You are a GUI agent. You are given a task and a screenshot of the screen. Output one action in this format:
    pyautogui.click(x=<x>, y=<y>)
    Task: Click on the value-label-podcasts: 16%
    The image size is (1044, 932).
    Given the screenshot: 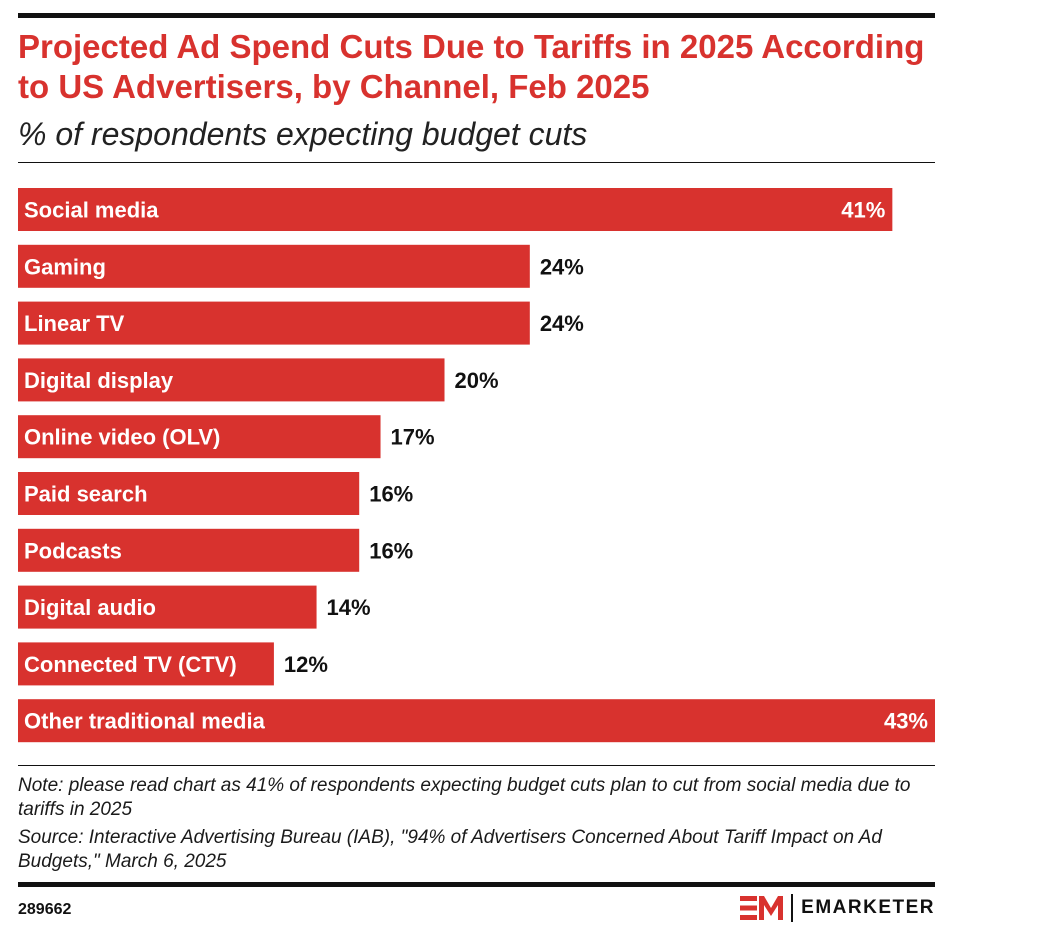 What is the action you would take?
    pyautogui.click(x=391, y=550)
    